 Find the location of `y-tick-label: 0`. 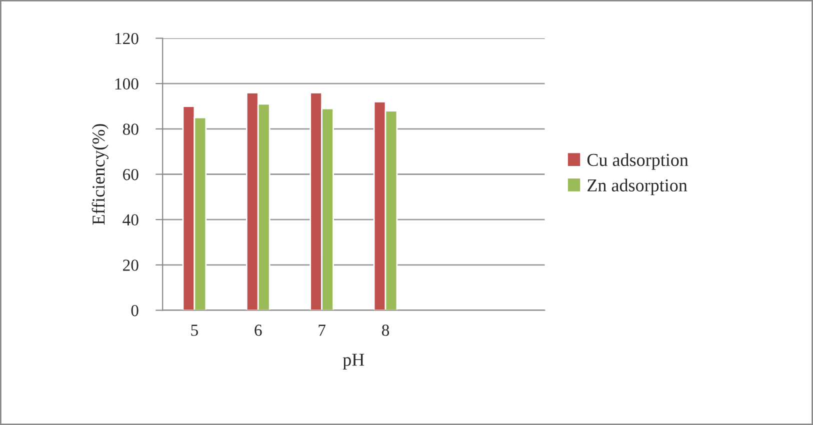

y-tick-label: 0 is located at coordinates (134, 310).